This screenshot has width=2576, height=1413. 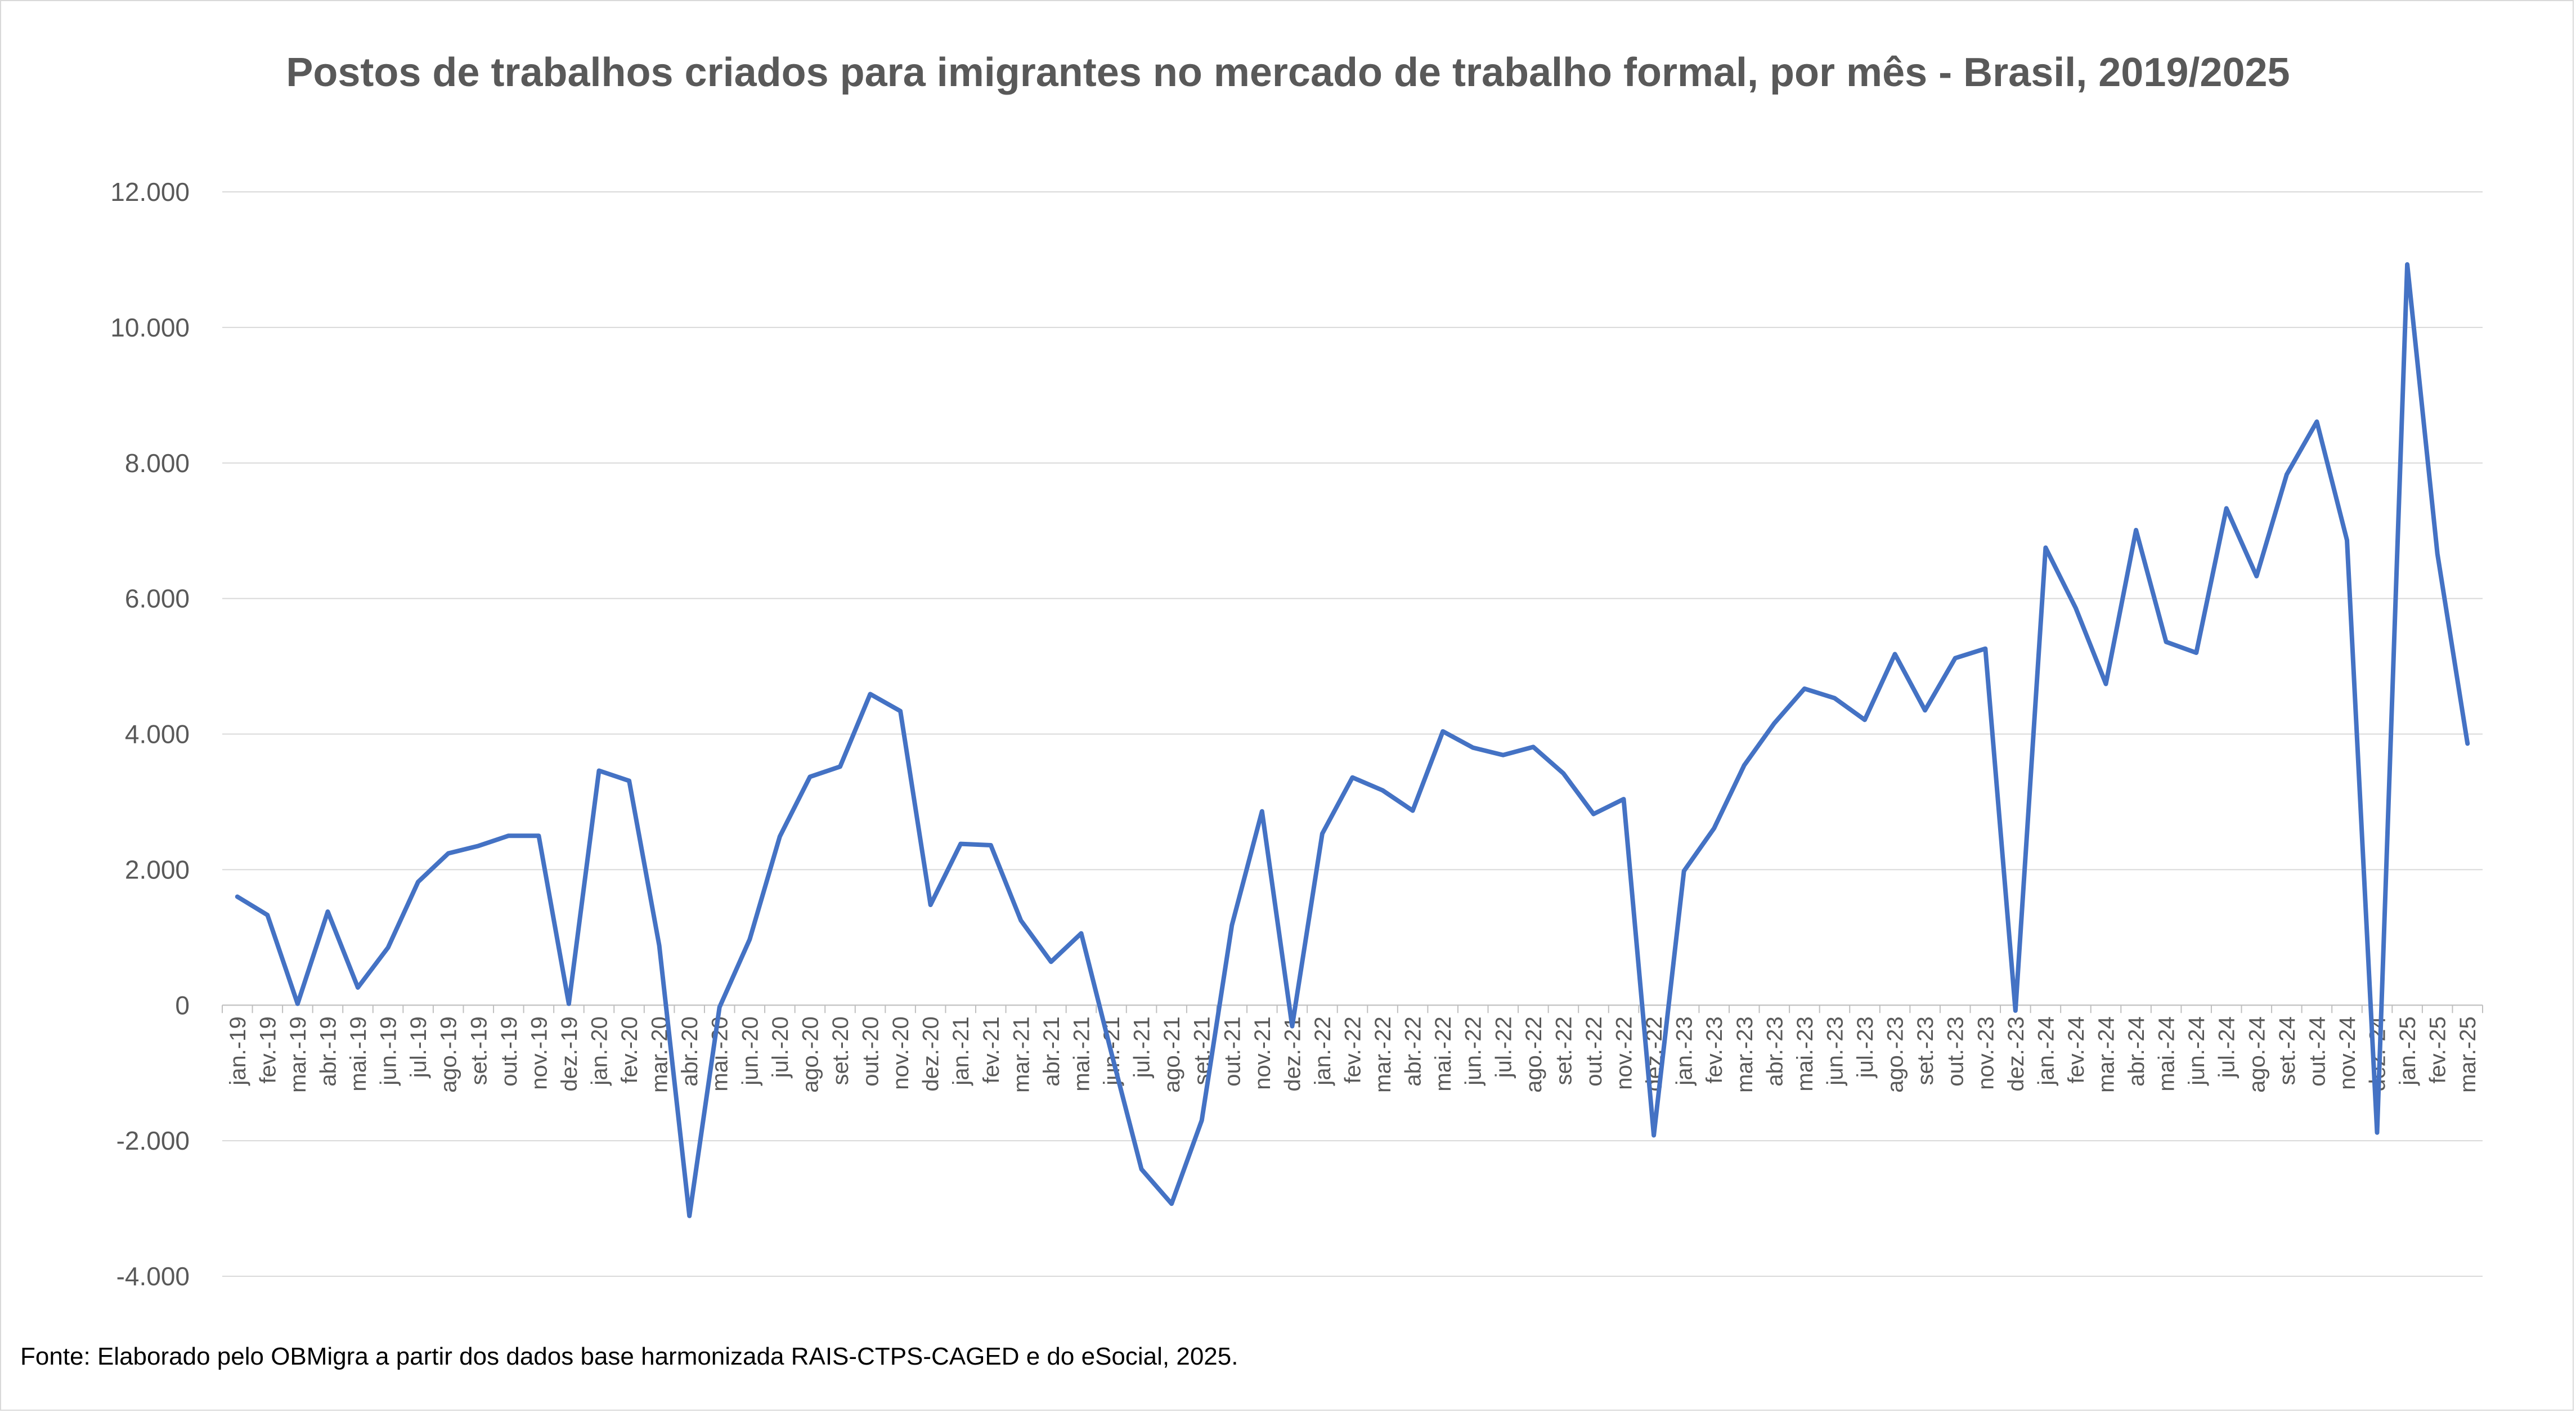 What do you see at coordinates (2438, 1049) in the screenshot?
I see `x-tick-label: fev.-25` at bounding box center [2438, 1049].